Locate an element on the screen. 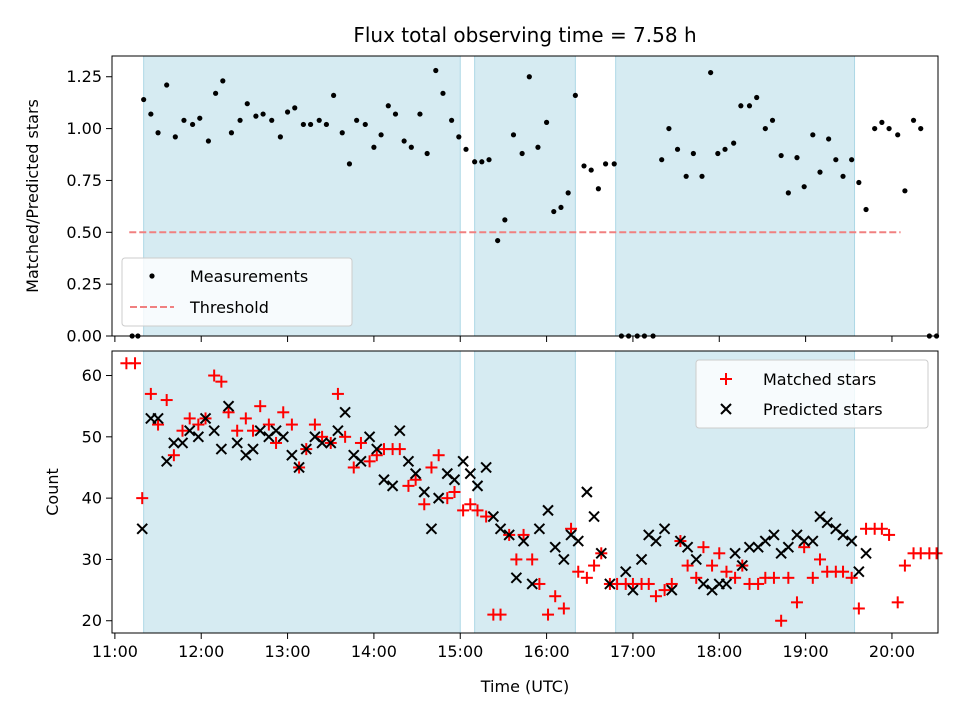 Image resolution: width=960 pixels, height=720 pixels. top-shaded-span is located at coordinates (525, 196).